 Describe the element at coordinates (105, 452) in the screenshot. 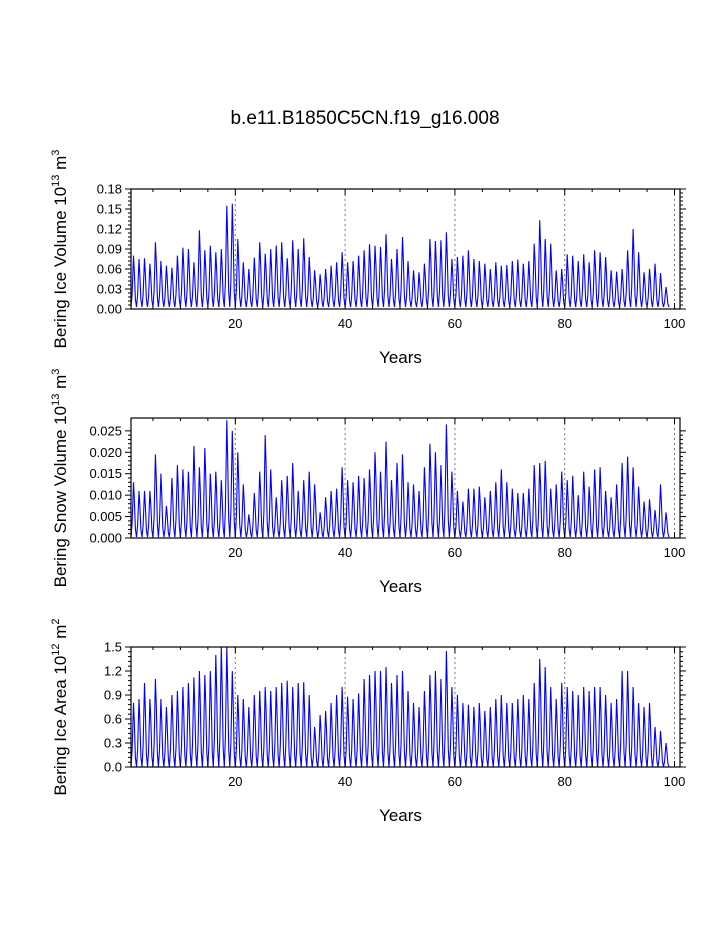

I see `y-tick-label-snow-volume-4: 0.020` at that location.